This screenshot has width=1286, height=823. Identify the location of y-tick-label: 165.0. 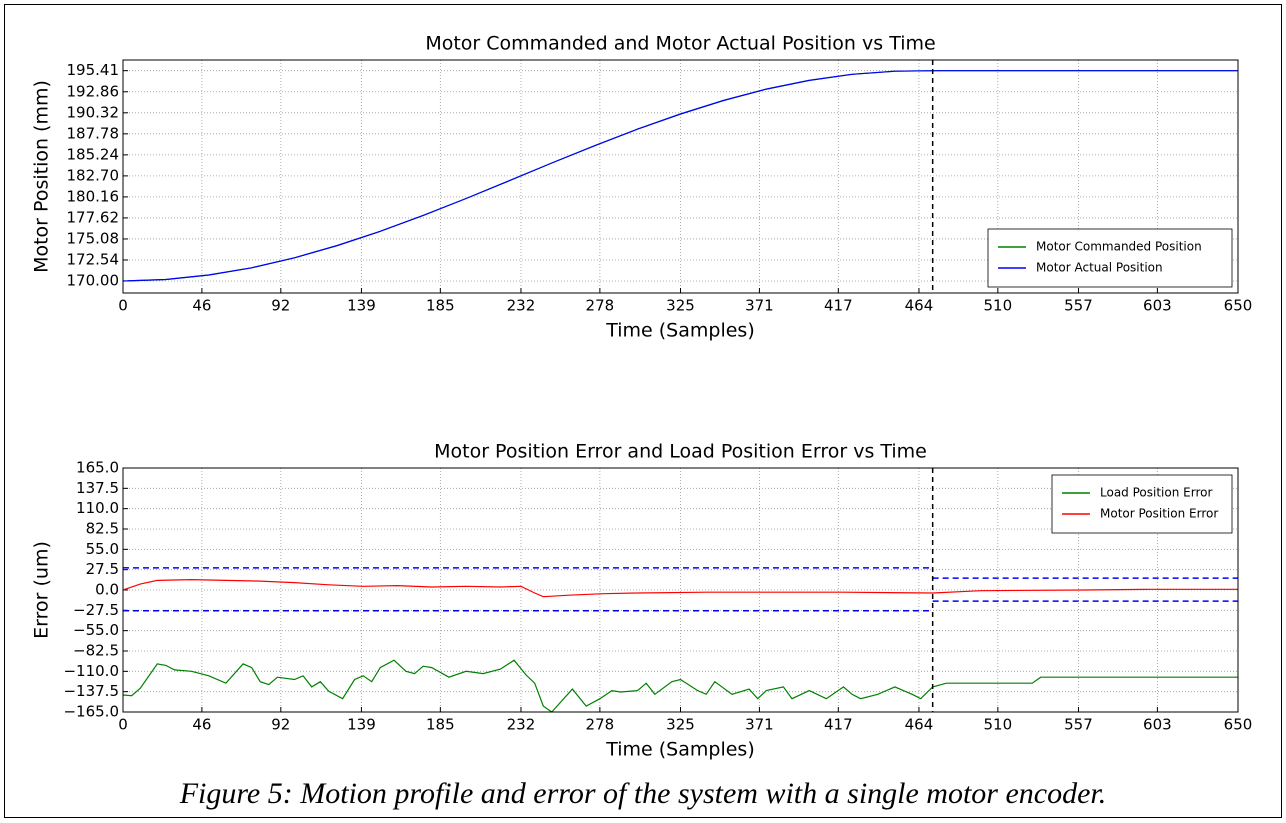
(97, 468).